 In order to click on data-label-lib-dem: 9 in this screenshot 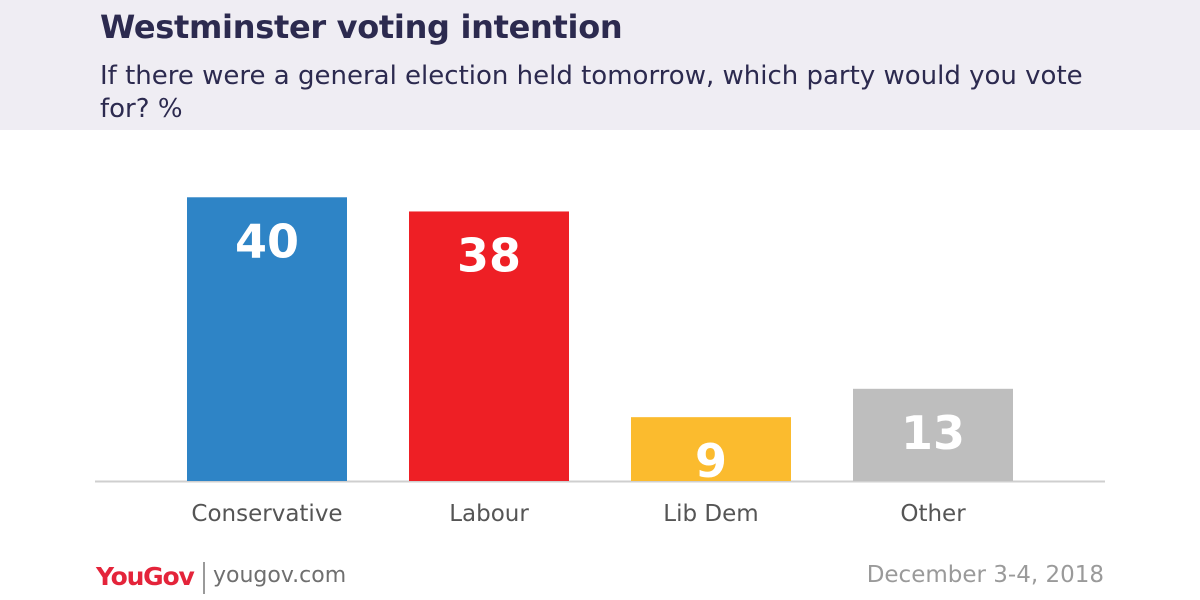, I will do `click(711, 461)`.